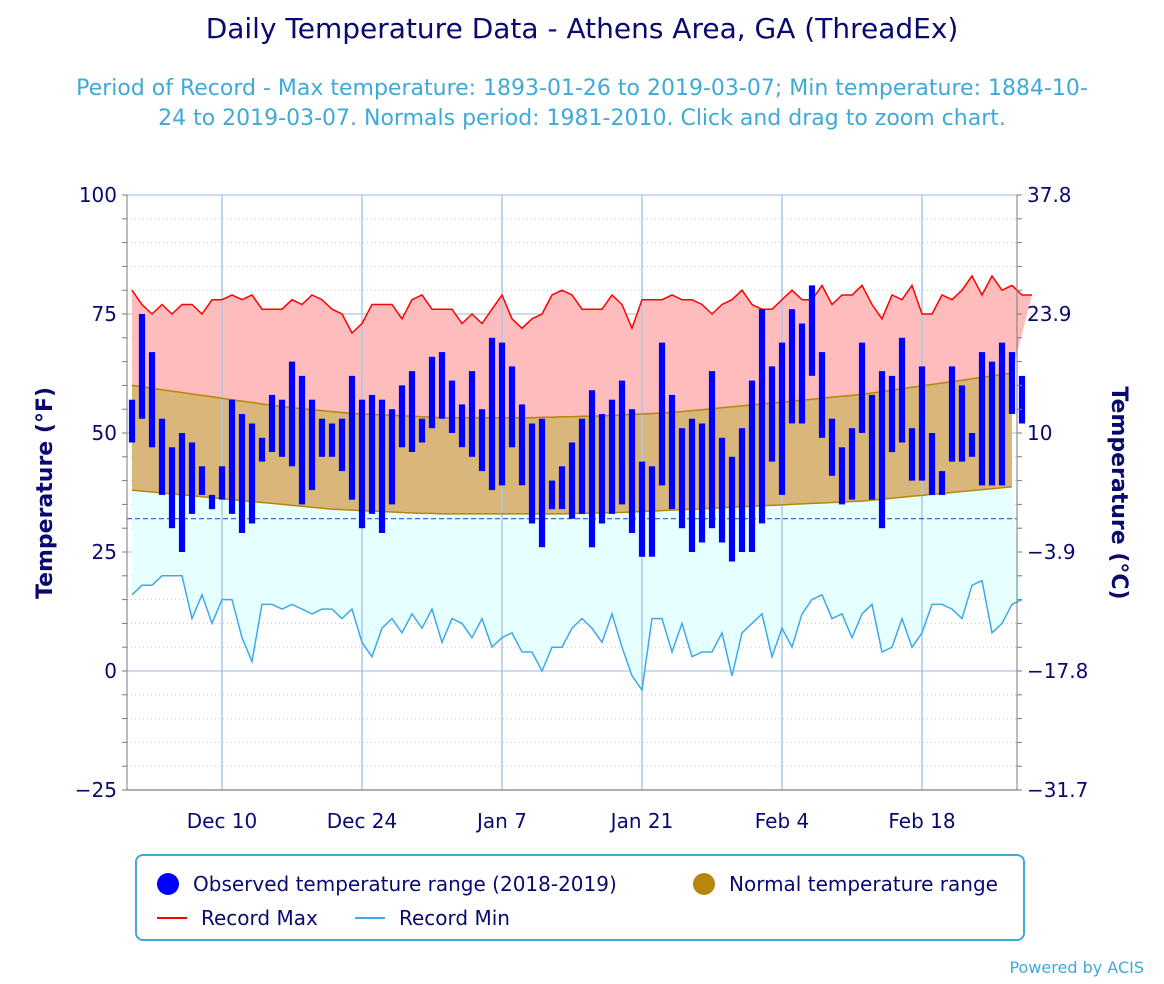 This screenshot has width=1164, height=984. Describe the element at coordinates (1051, 552) in the screenshot. I see `y-tick-label-right: −3.9` at that location.